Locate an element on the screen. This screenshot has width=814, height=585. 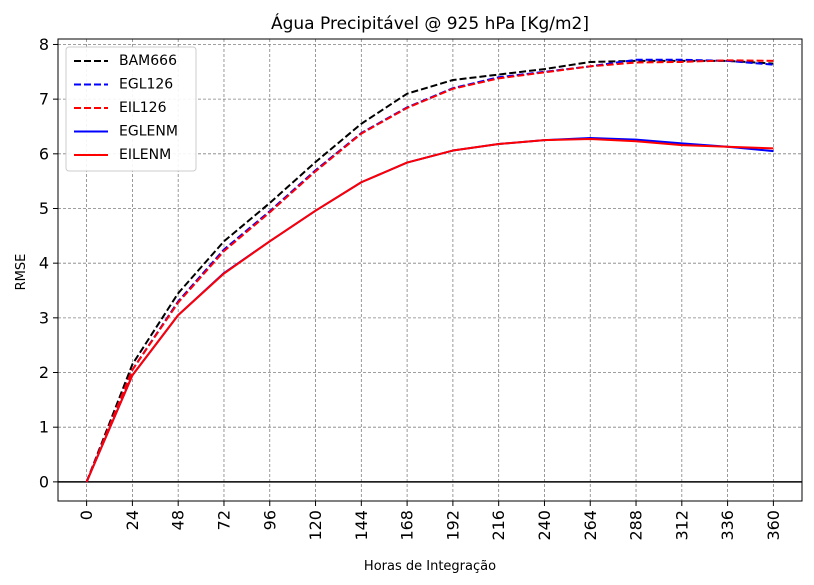
legend-box is located at coordinates (131, 109).